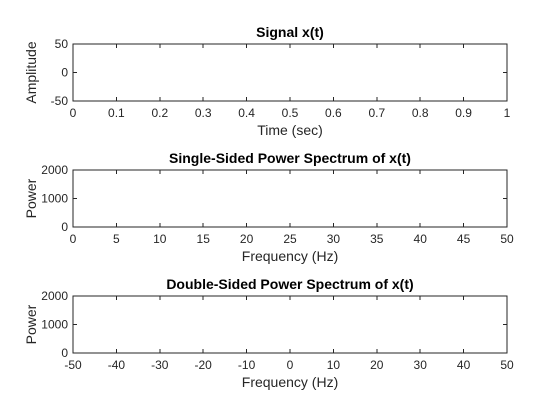 Image resolution: width=560 pixels, height=420 pixels. Describe the element at coordinates (116, 113) in the screenshot. I see `x-tick-label: 0.1` at that location.